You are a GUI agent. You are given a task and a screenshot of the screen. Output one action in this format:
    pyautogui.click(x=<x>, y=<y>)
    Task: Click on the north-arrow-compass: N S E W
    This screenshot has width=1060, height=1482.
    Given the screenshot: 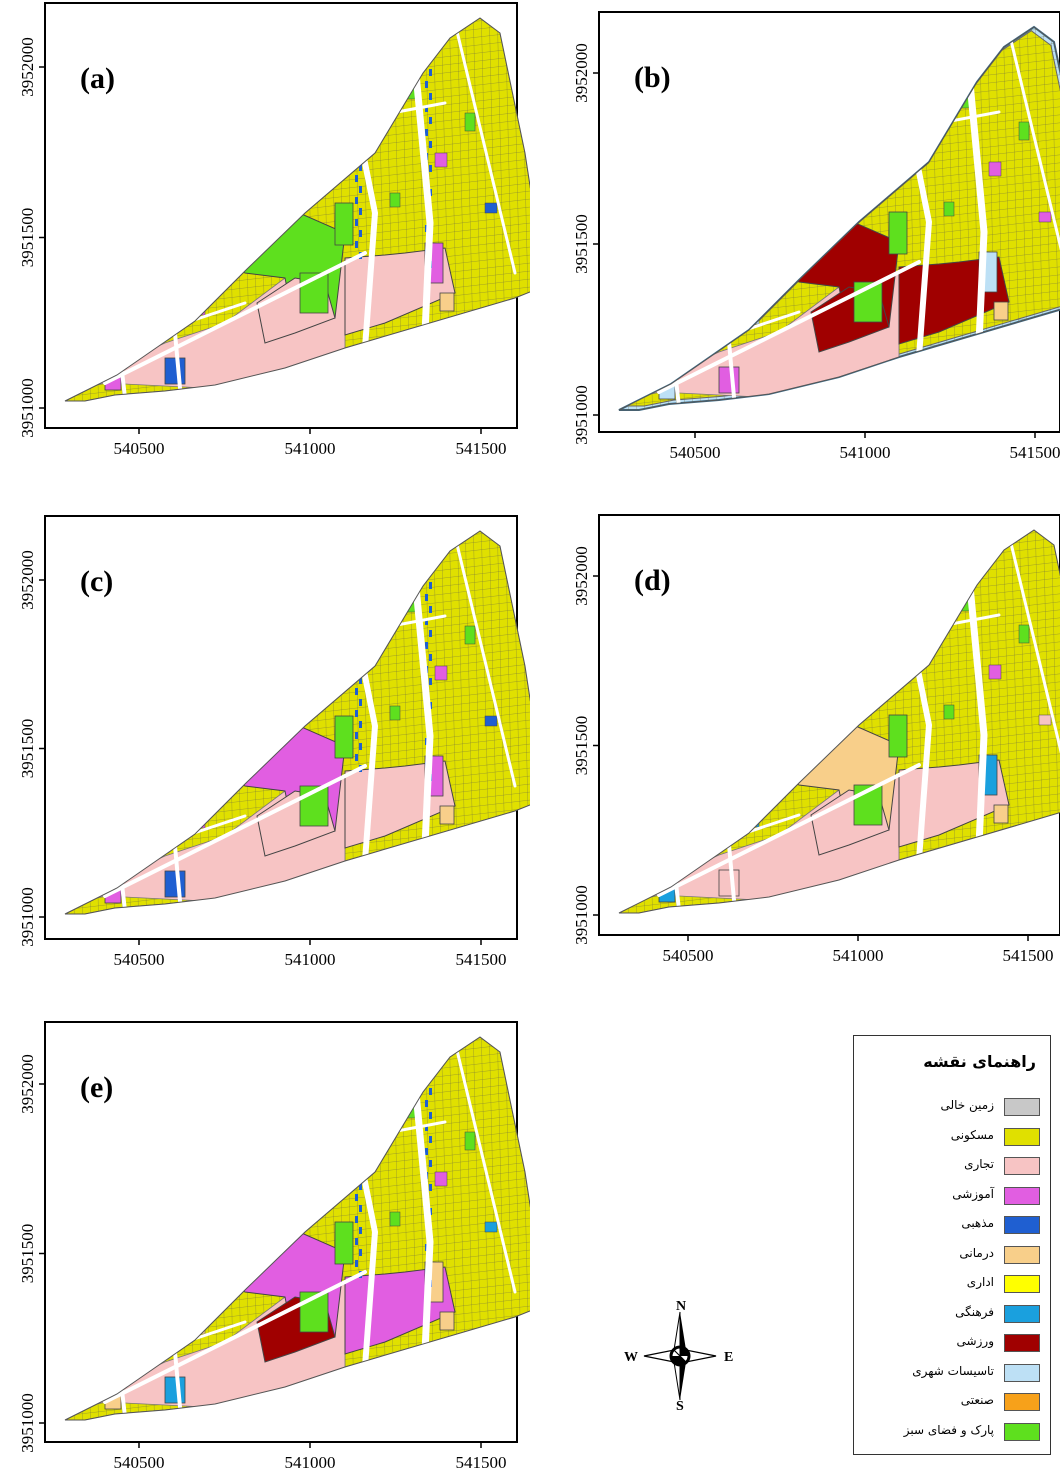 What is the action you would take?
    pyautogui.click(x=680, y=1356)
    